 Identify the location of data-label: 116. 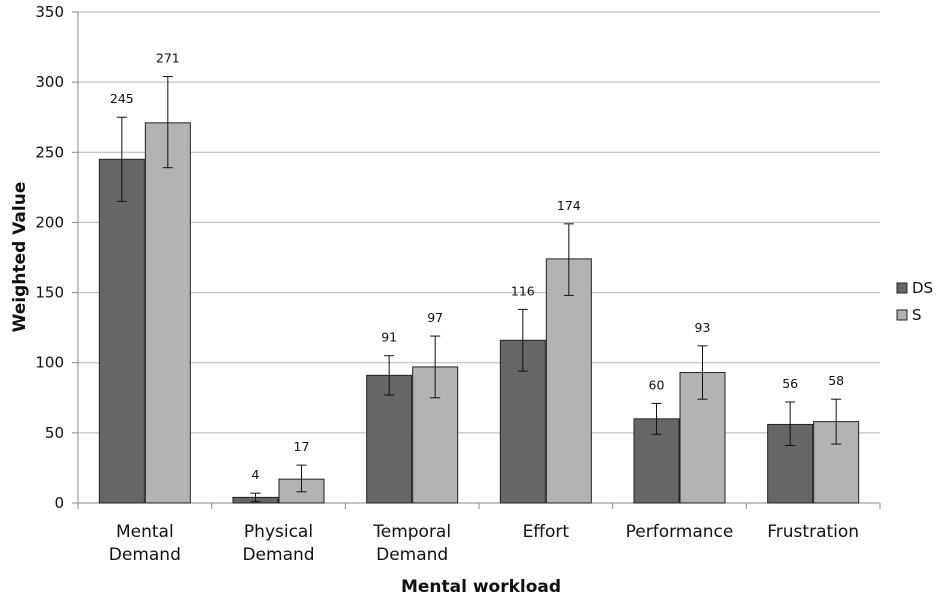
(523, 290).